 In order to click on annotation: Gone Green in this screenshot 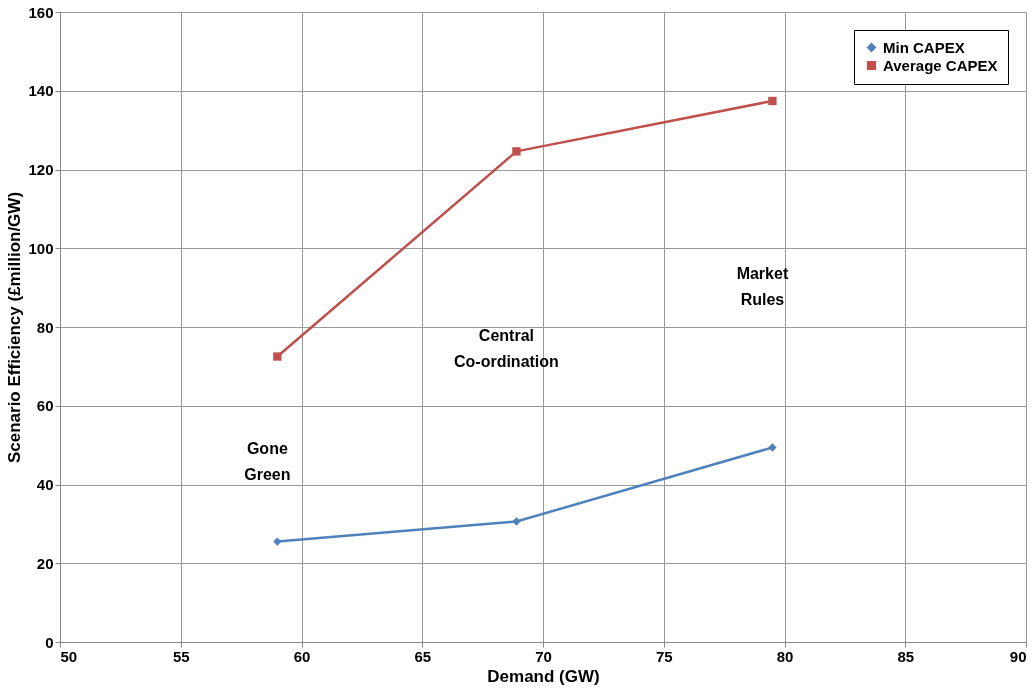, I will do `click(267, 462)`.